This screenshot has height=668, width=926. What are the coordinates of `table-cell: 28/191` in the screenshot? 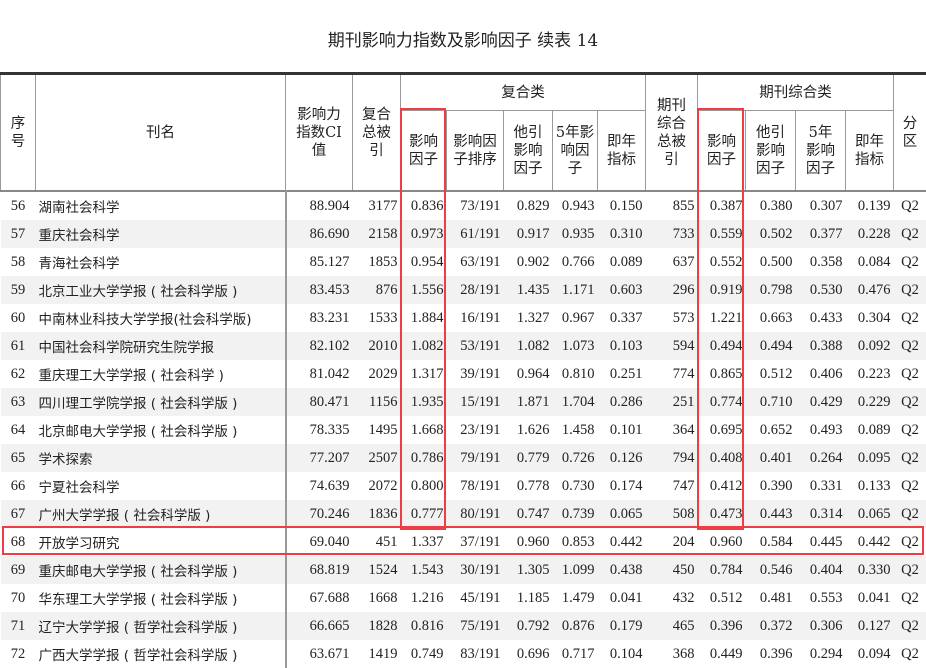 It's located at (475, 290).